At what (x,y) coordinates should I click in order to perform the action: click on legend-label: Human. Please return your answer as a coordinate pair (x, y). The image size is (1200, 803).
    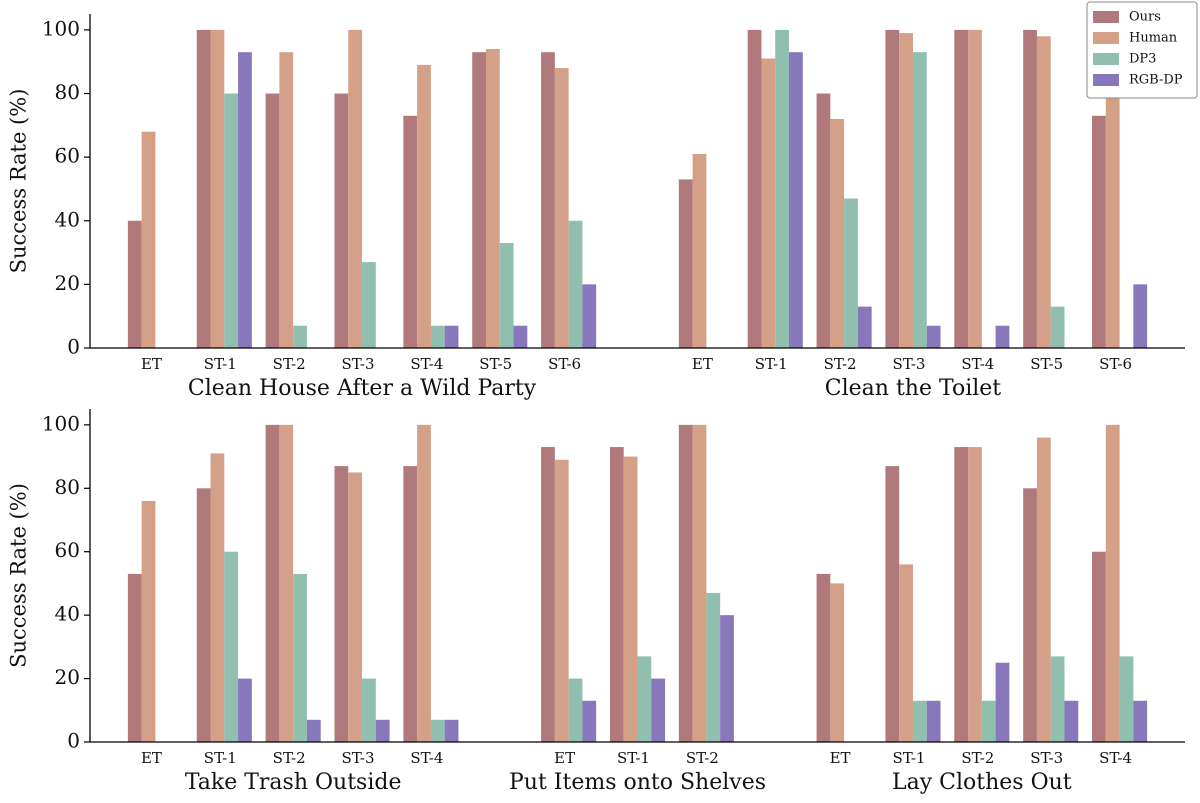
    Looking at the image, I should click on (1153, 38).